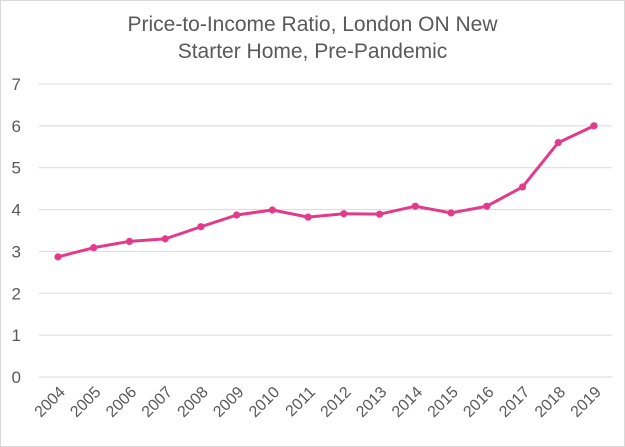 The height and width of the screenshot is (447, 625). I want to click on chart-title-line-1: Price-to-Income Ratio, London ON New, so click(312, 24).